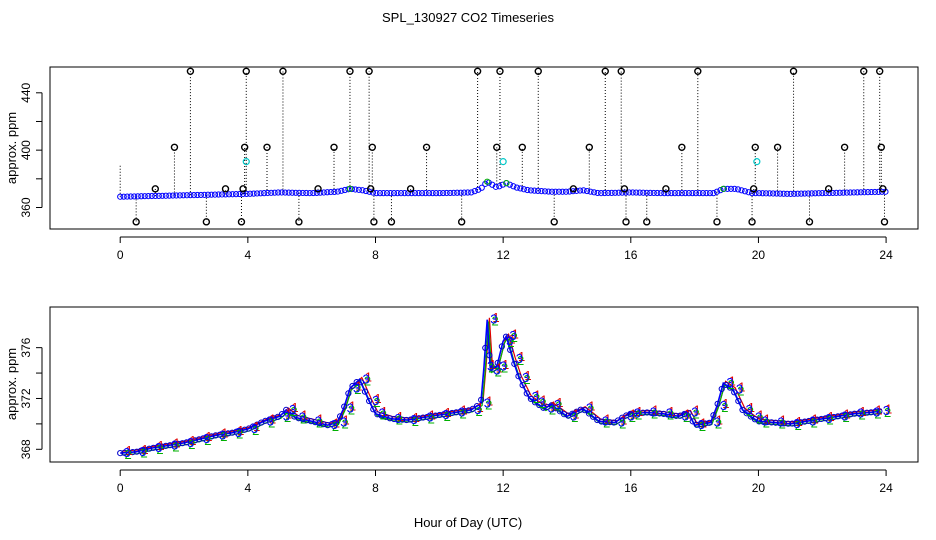 This screenshot has height=540, width=936. What do you see at coordinates (757, 162) in the screenshot?
I see `cyan-point` at bounding box center [757, 162].